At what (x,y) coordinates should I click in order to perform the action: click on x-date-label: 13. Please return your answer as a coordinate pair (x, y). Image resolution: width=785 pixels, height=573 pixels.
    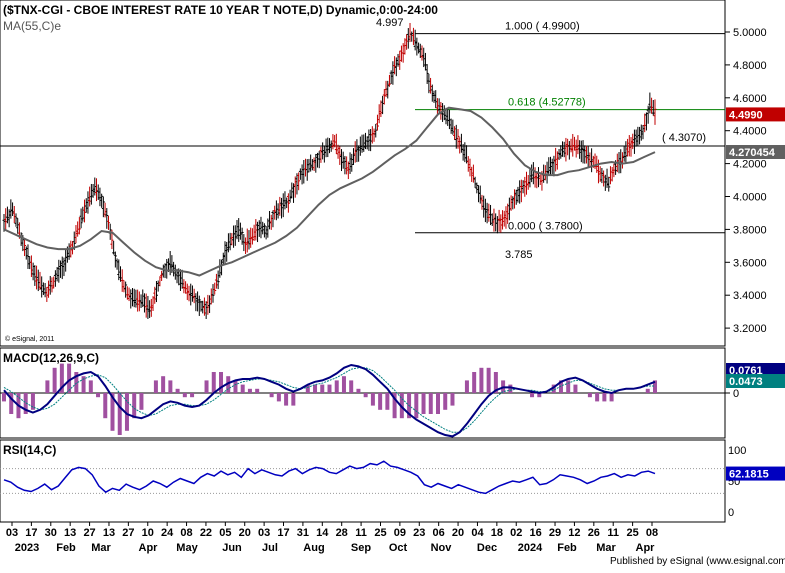
    Looking at the image, I should click on (70, 533).